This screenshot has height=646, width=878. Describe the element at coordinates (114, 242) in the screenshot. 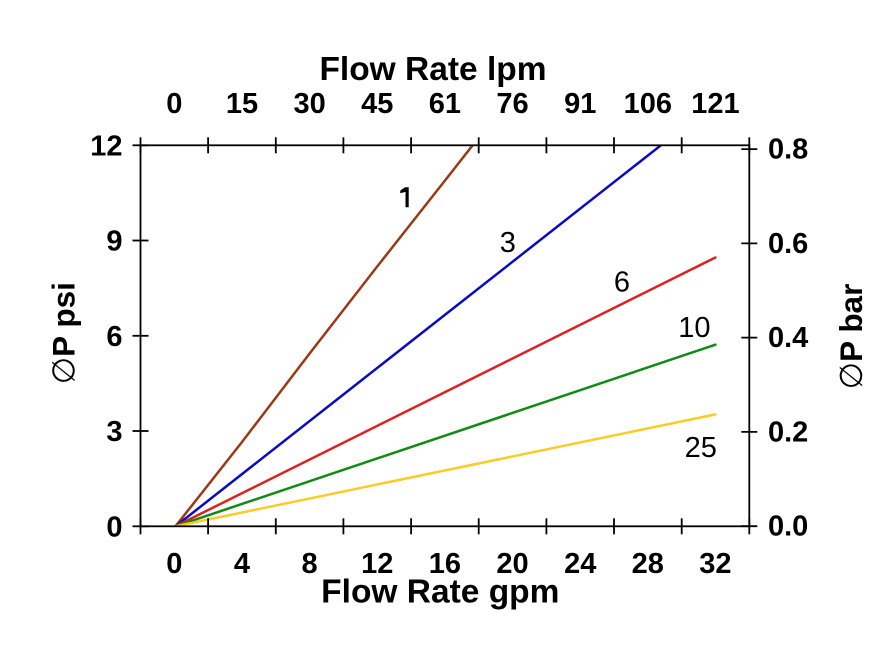

I see `svg-text: 9` at that location.